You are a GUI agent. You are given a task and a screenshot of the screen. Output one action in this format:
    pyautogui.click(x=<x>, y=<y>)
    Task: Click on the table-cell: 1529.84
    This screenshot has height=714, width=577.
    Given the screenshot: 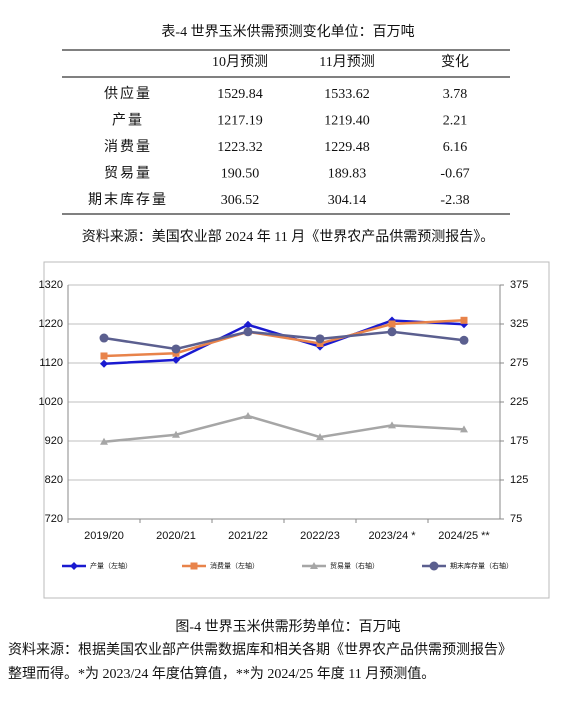 What is the action you would take?
    pyautogui.click(x=240, y=94)
    